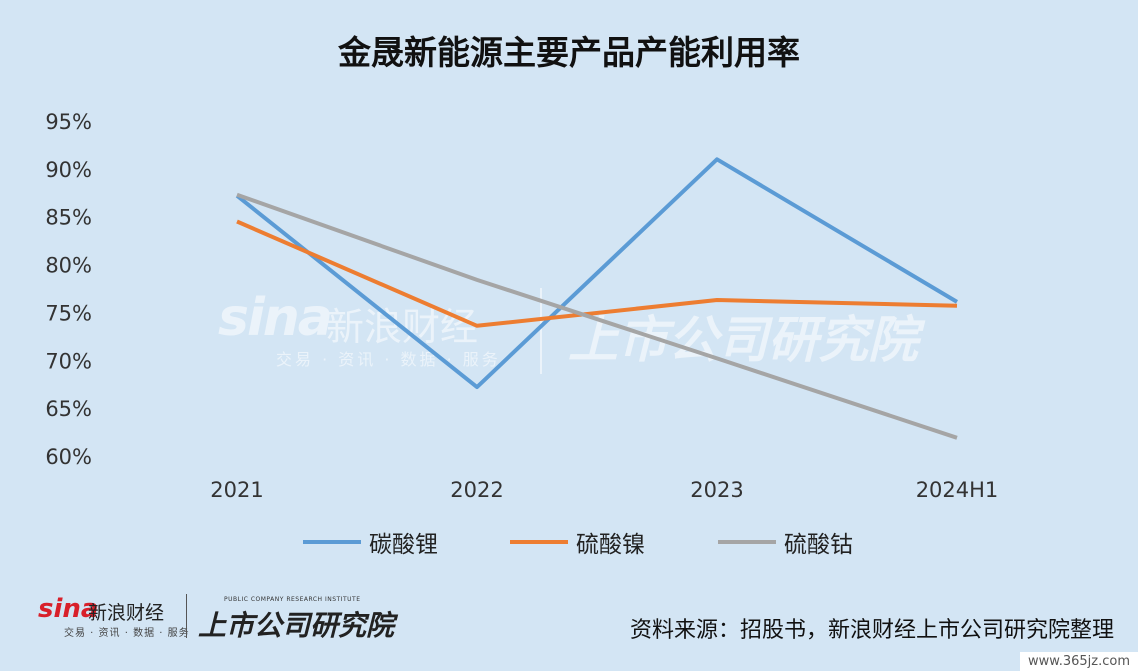 The width and height of the screenshot is (1138, 671). I want to click on source-note: 资料来源：招股书，新浪财经上市公司研究院整理, so click(871, 630).